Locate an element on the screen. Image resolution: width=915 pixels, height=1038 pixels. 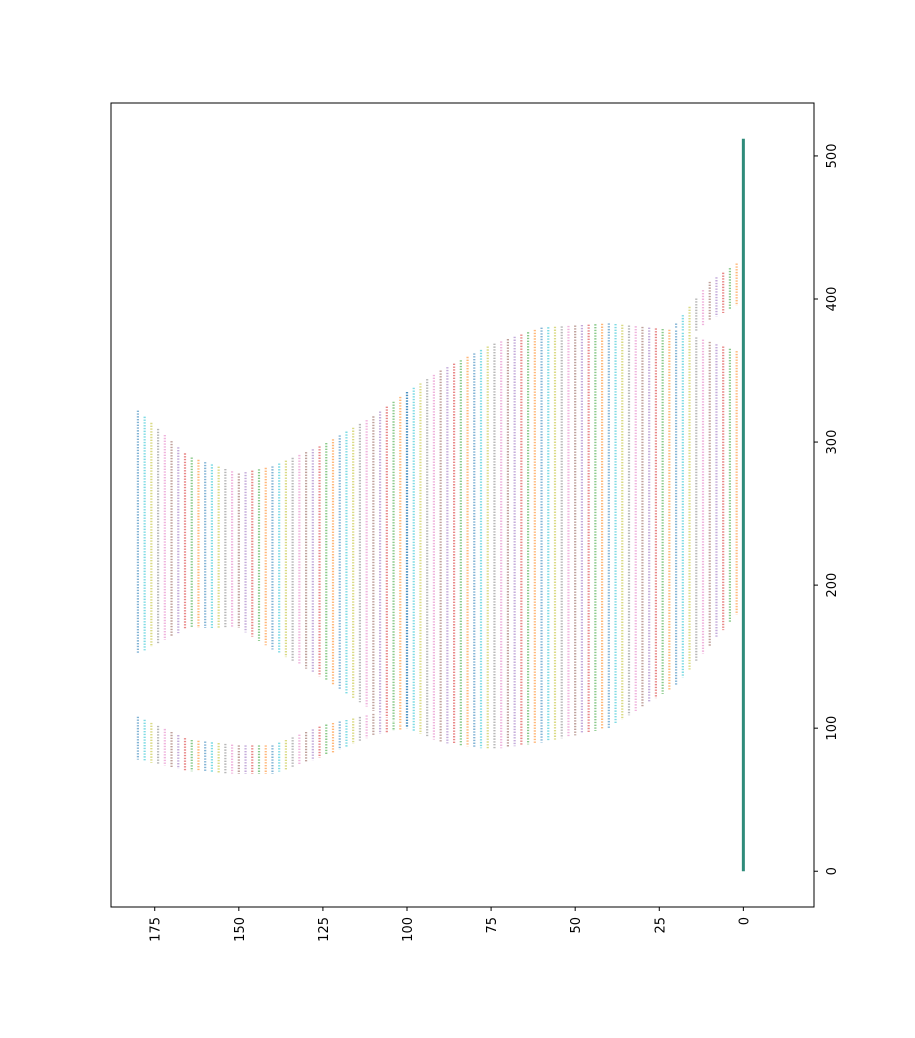
y-tick-label: 500 is located at coordinates (832, 156).